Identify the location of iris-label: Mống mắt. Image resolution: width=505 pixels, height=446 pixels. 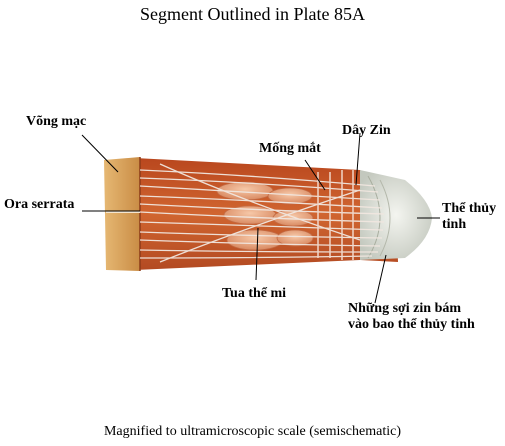
(290, 148).